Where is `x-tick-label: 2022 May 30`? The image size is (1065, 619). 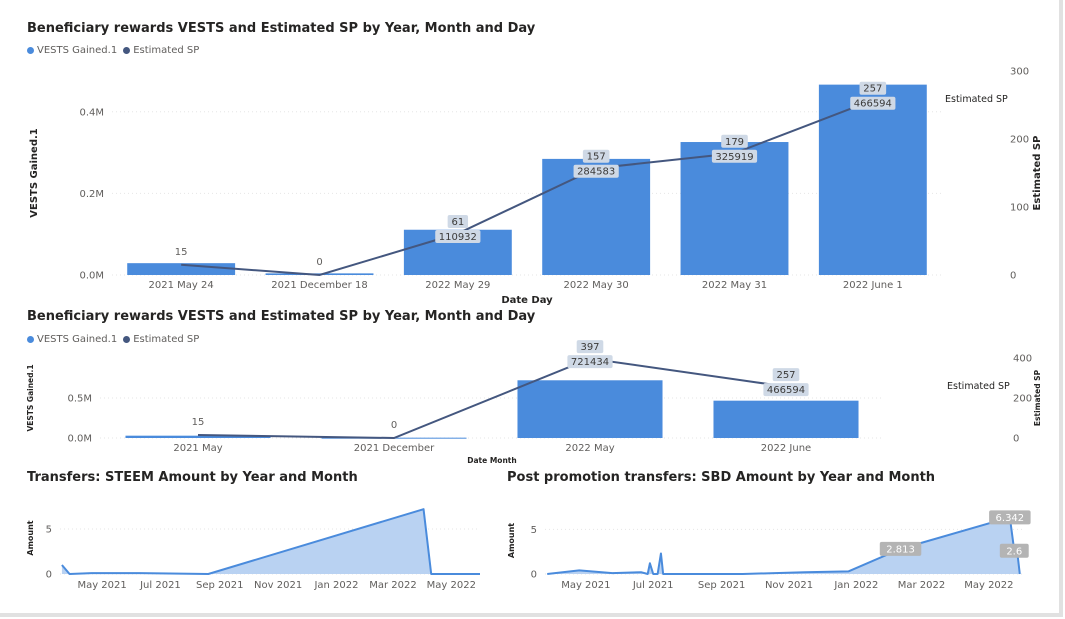
x-tick-label: 2022 May 30 is located at coordinates (596, 285).